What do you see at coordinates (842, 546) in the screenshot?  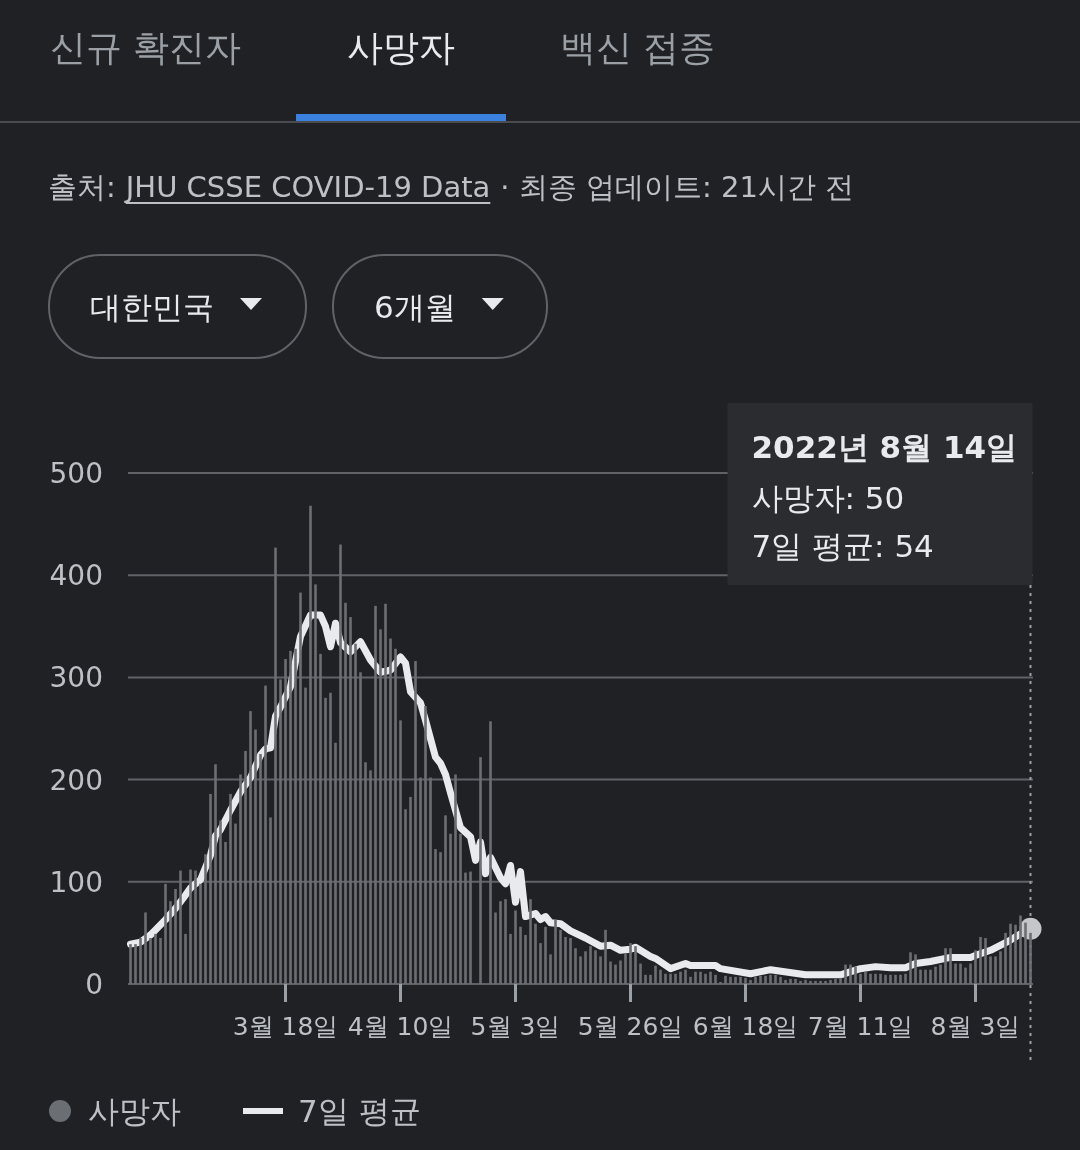 I see `annotation: 7일 평균: 54` at bounding box center [842, 546].